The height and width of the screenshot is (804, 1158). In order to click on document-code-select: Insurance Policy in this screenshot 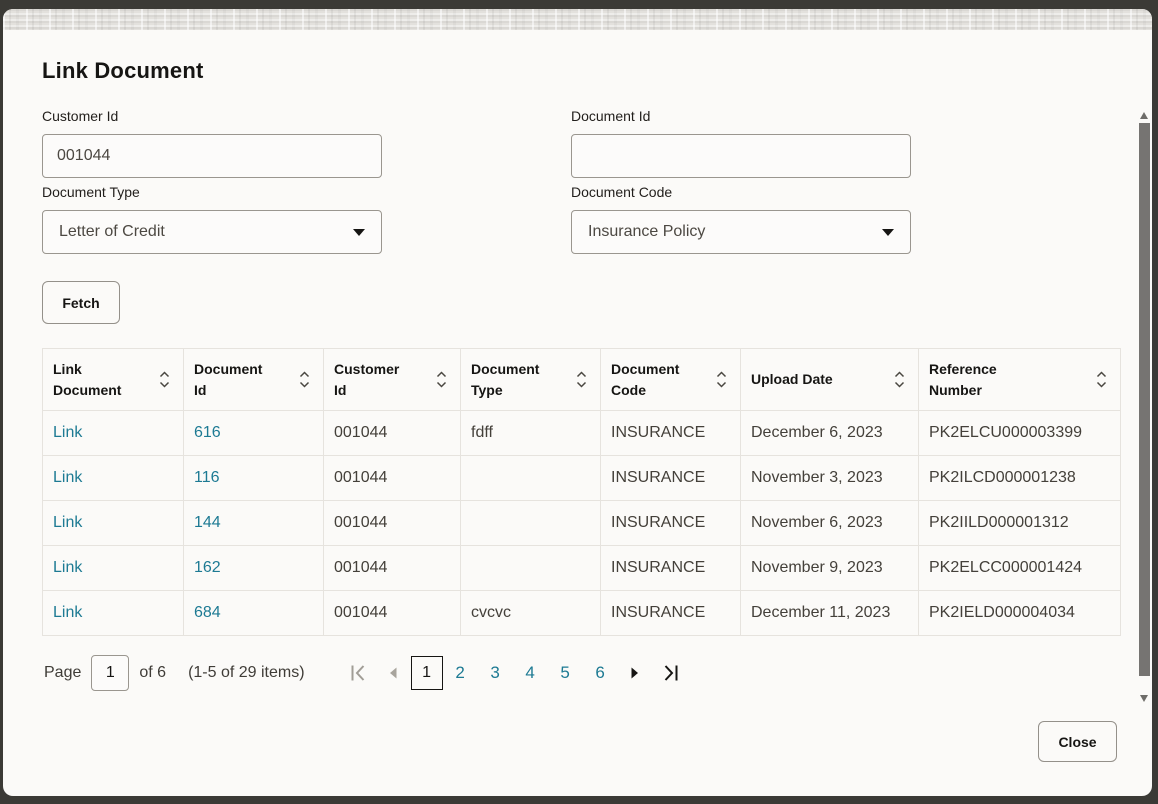, I will do `click(741, 232)`.